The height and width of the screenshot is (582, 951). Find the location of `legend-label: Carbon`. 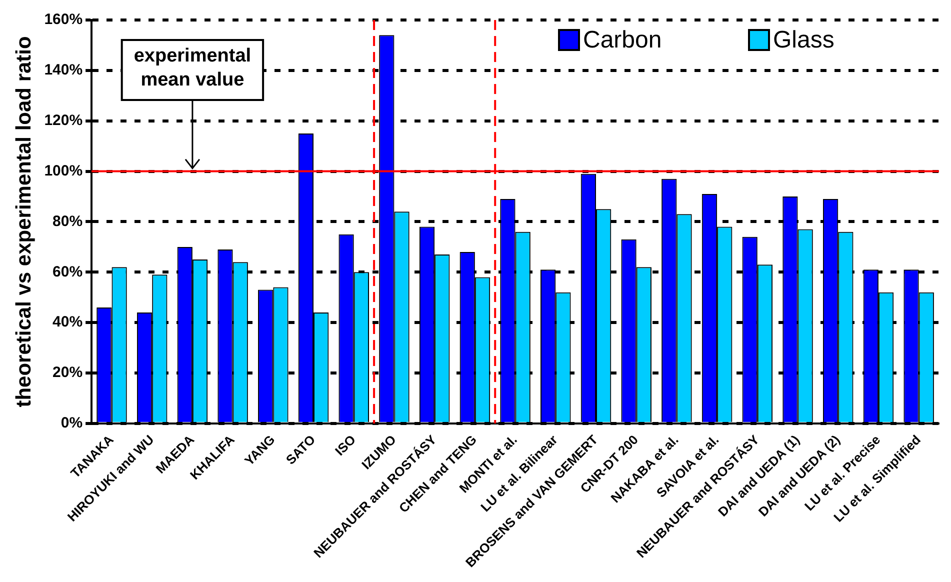

legend-label: Carbon is located at coordinates (622, 40).